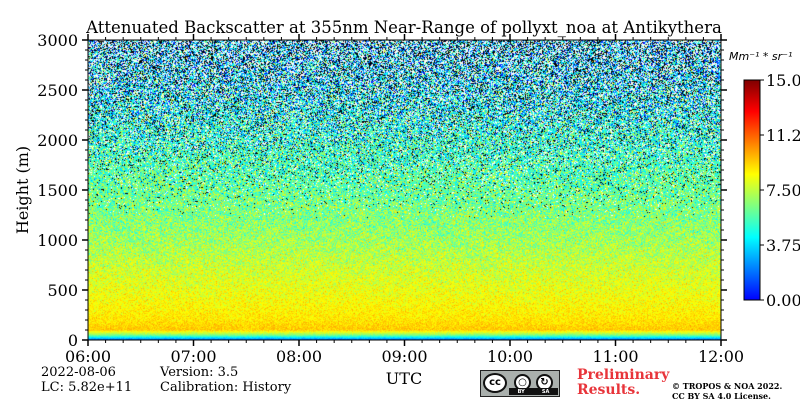  What do you see at coordinates (404, 378) in the screenshot?
I see `x-axis-label: UTC` at bounding box center [404, 378].